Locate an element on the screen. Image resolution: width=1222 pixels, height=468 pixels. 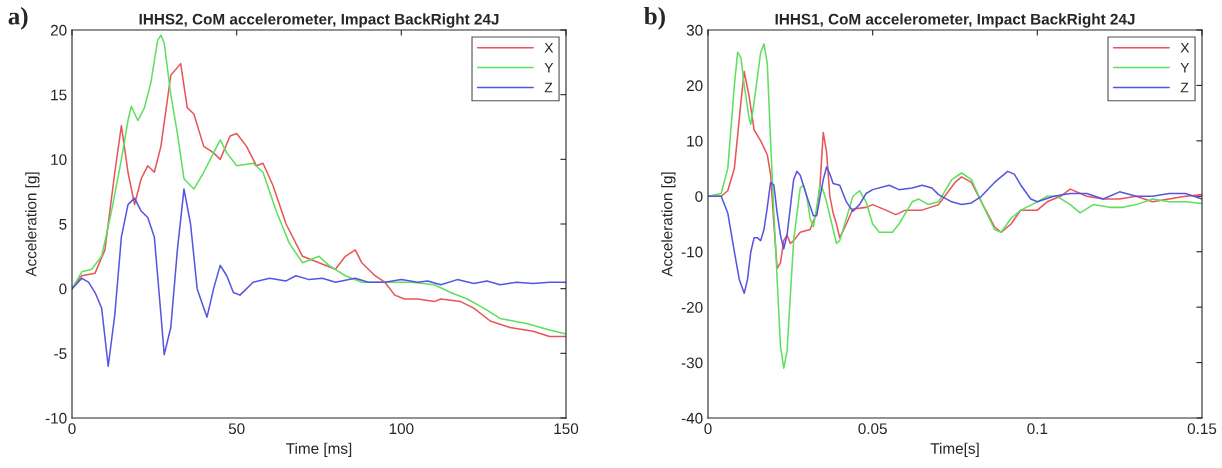
y-tick-label: 15 is located at coordinates (59, 95).